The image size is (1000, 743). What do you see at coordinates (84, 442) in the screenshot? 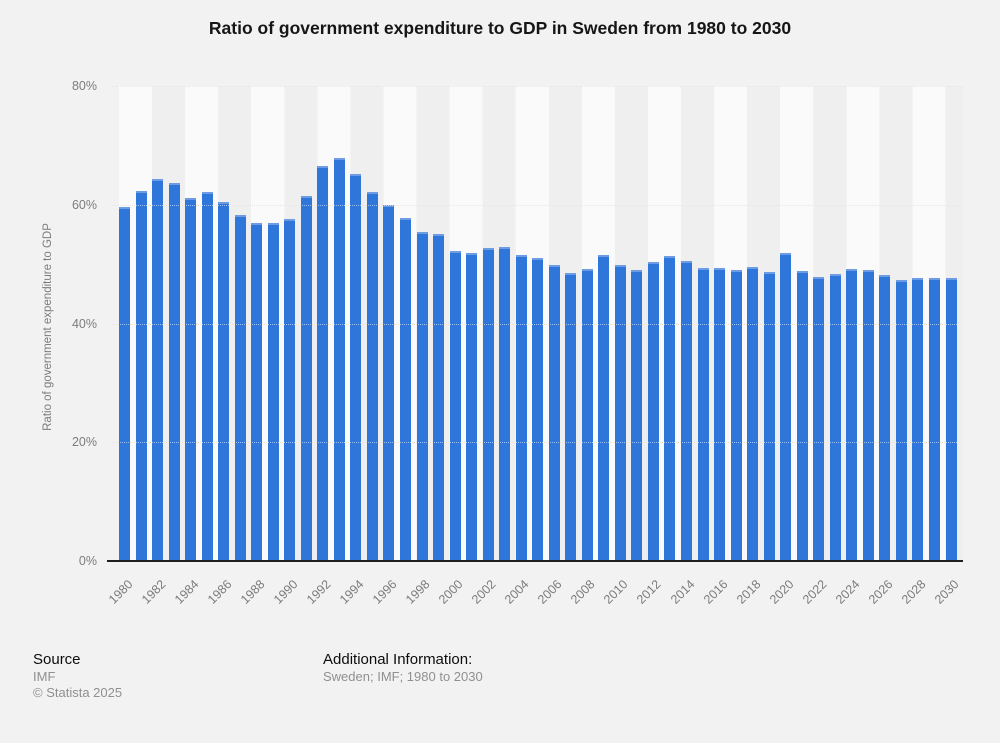
I see `y-axis-tick-label: 20%` at bounding box center [84, 442].